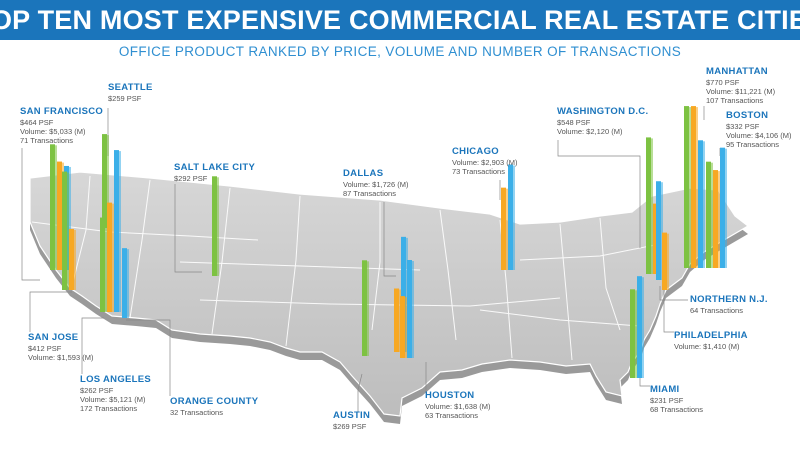 Image resolution: width=800 pixels, height=452 pixels. Describe the element at coordinates (46, 141) in the screenshot. I see `city-stat: 71 Transactions` at that location.